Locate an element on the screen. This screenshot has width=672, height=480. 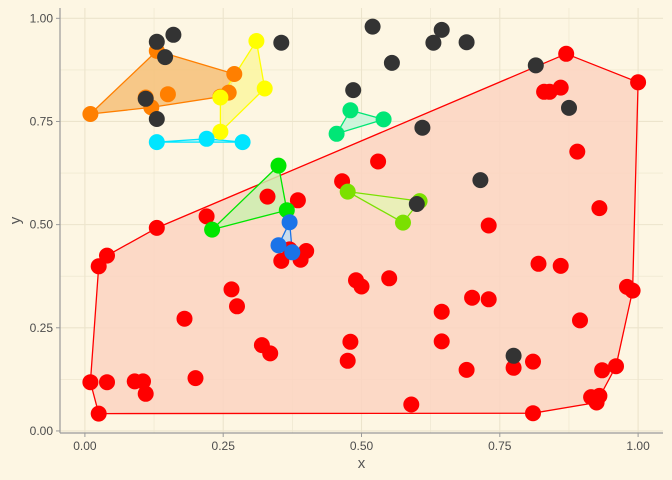
x-tick-label: 0.00 is located at coordinates (85, 446).